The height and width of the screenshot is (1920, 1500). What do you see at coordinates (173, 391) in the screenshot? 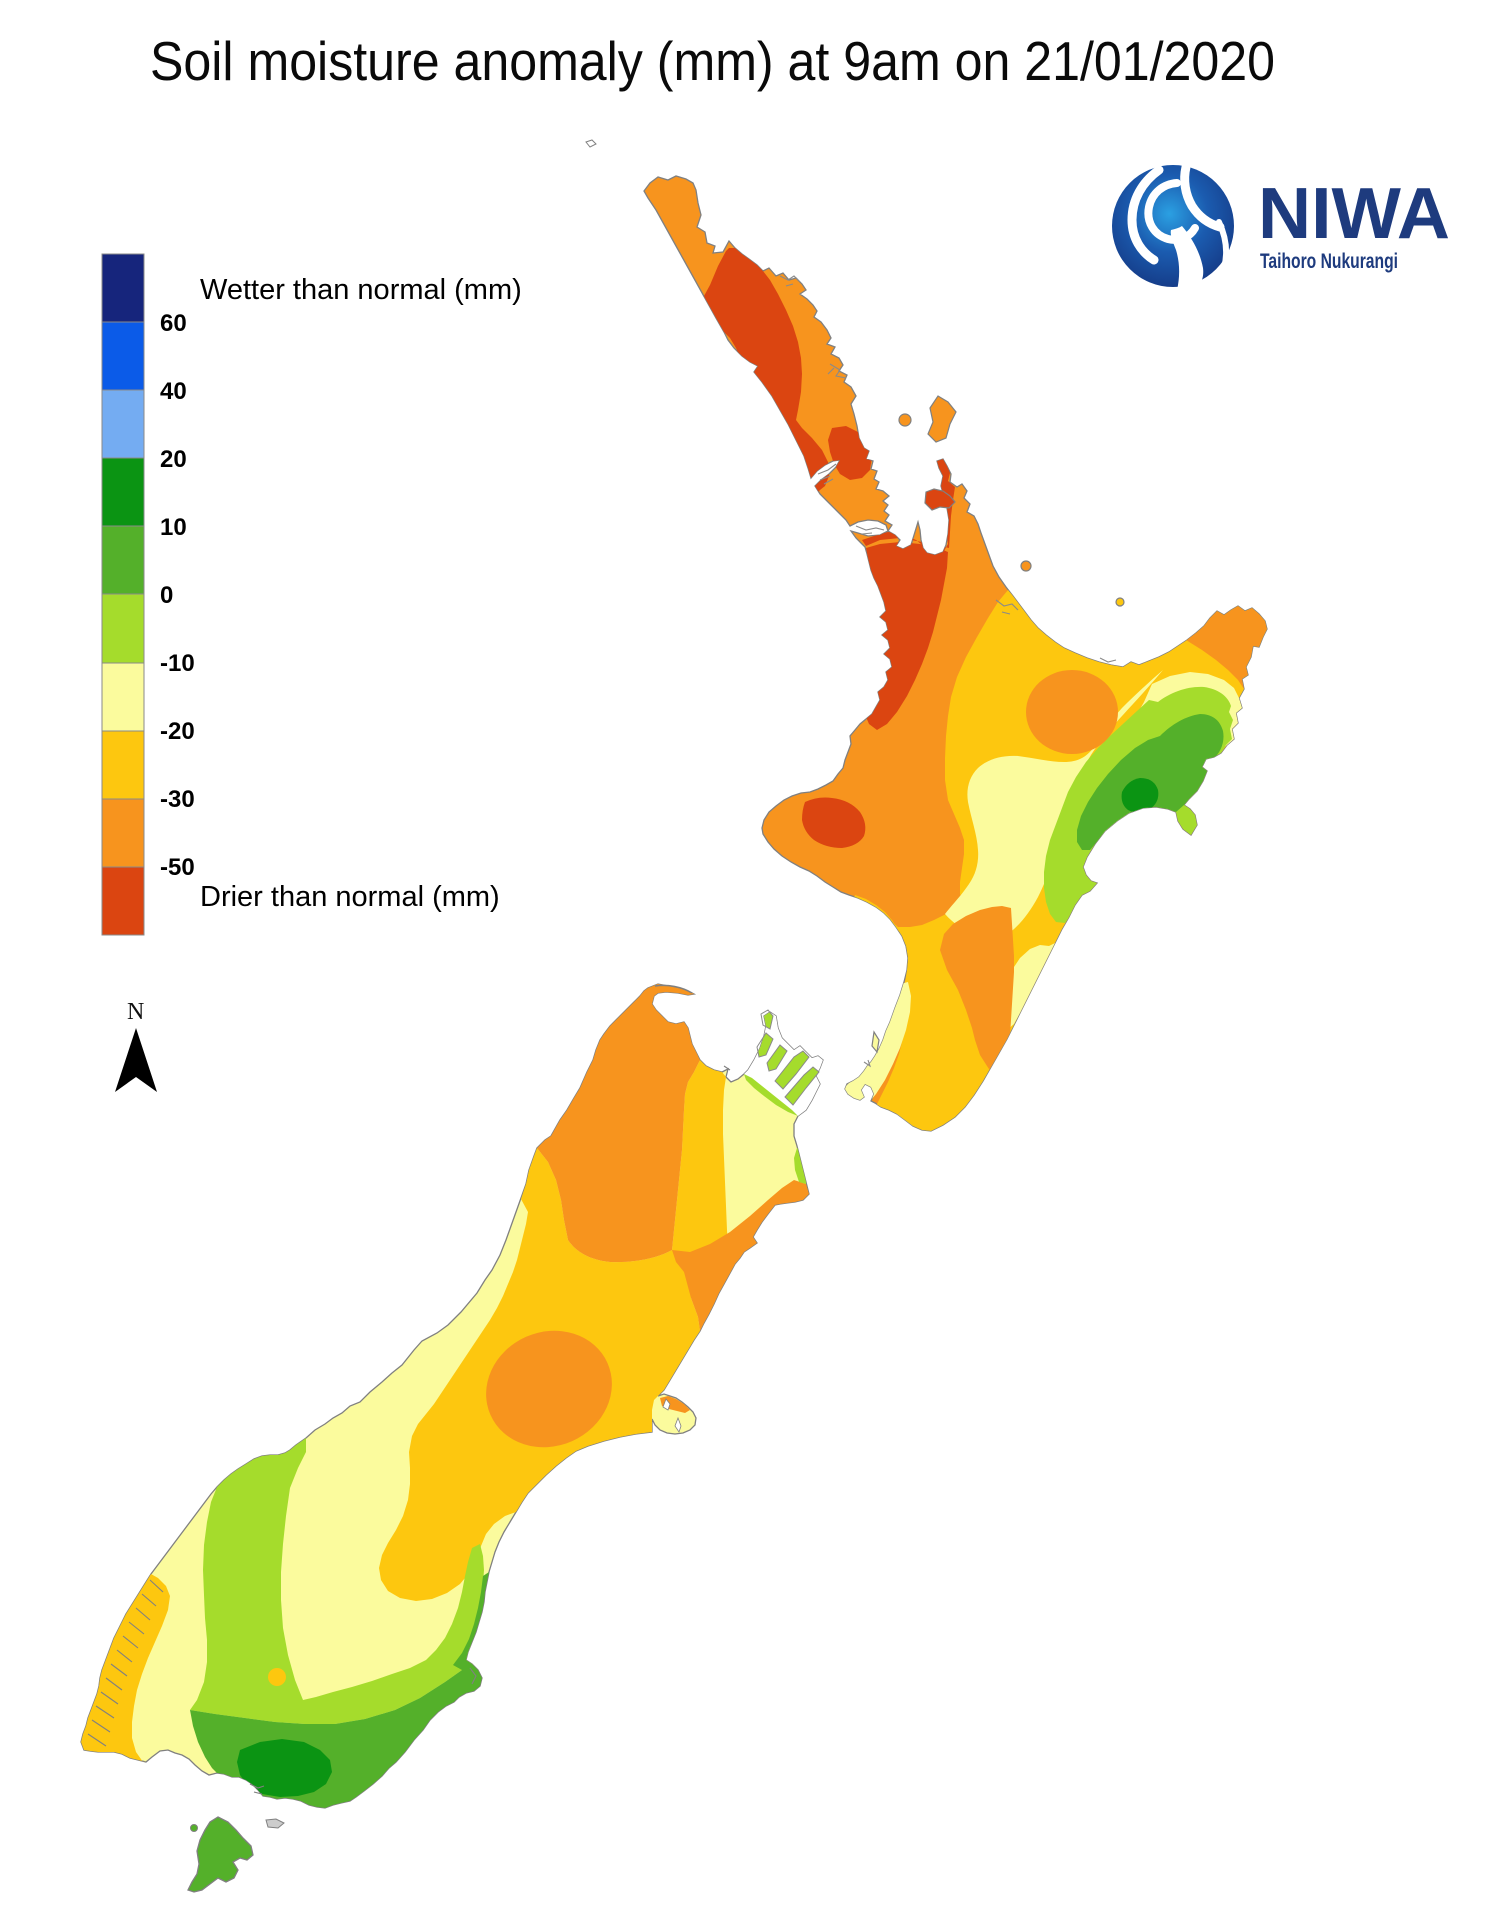
I see `svg-text: 40` at bounding box center [173, 391].